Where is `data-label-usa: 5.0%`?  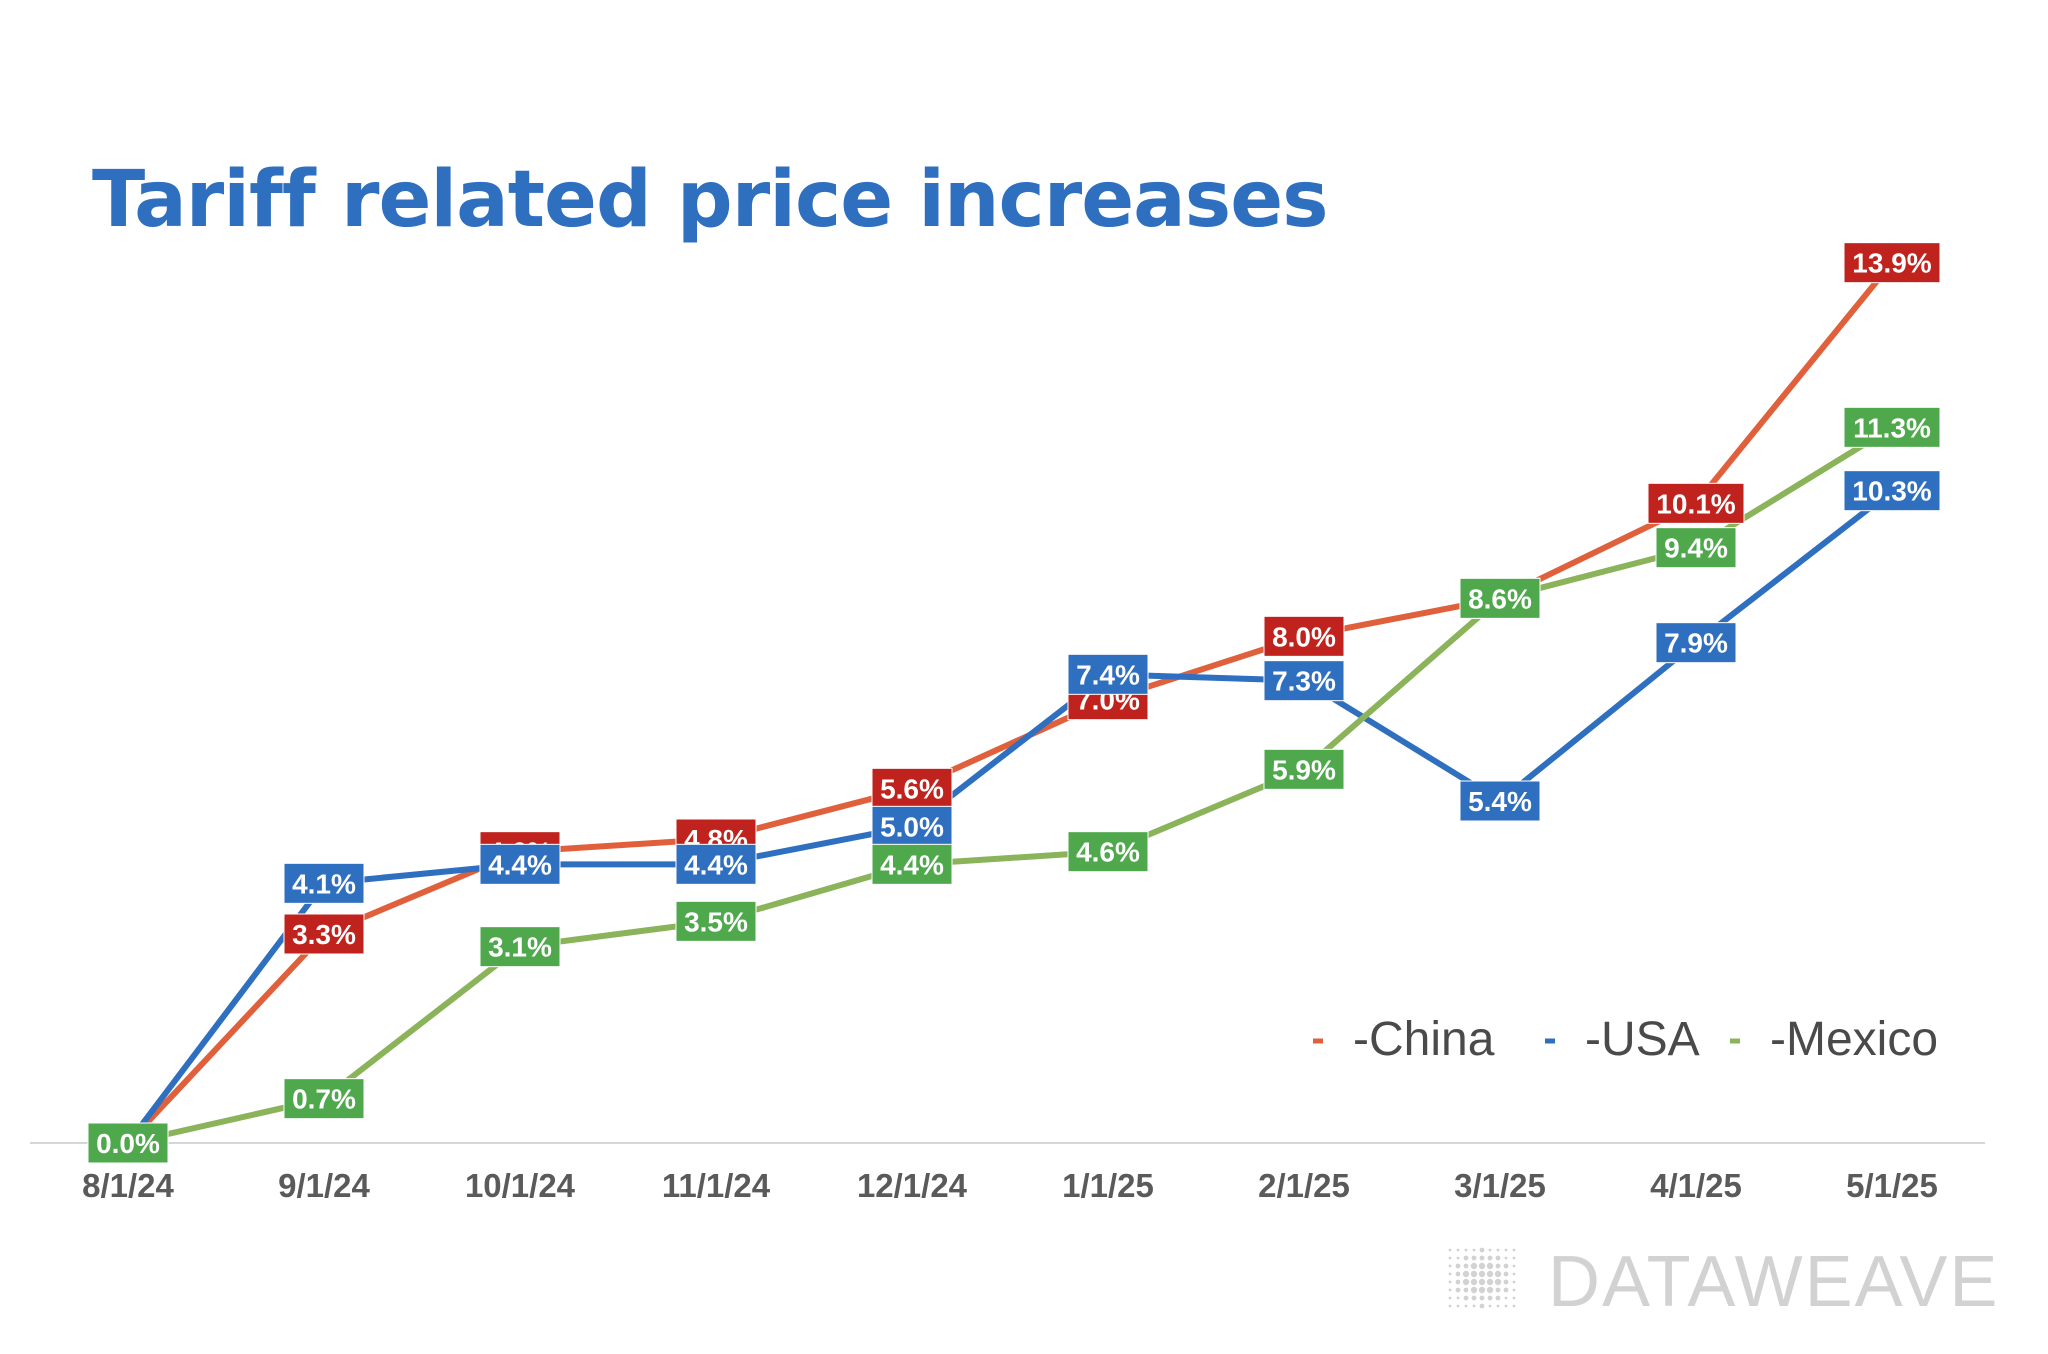
data-label-usa: 5.0% is located at coordinates (912, 826).